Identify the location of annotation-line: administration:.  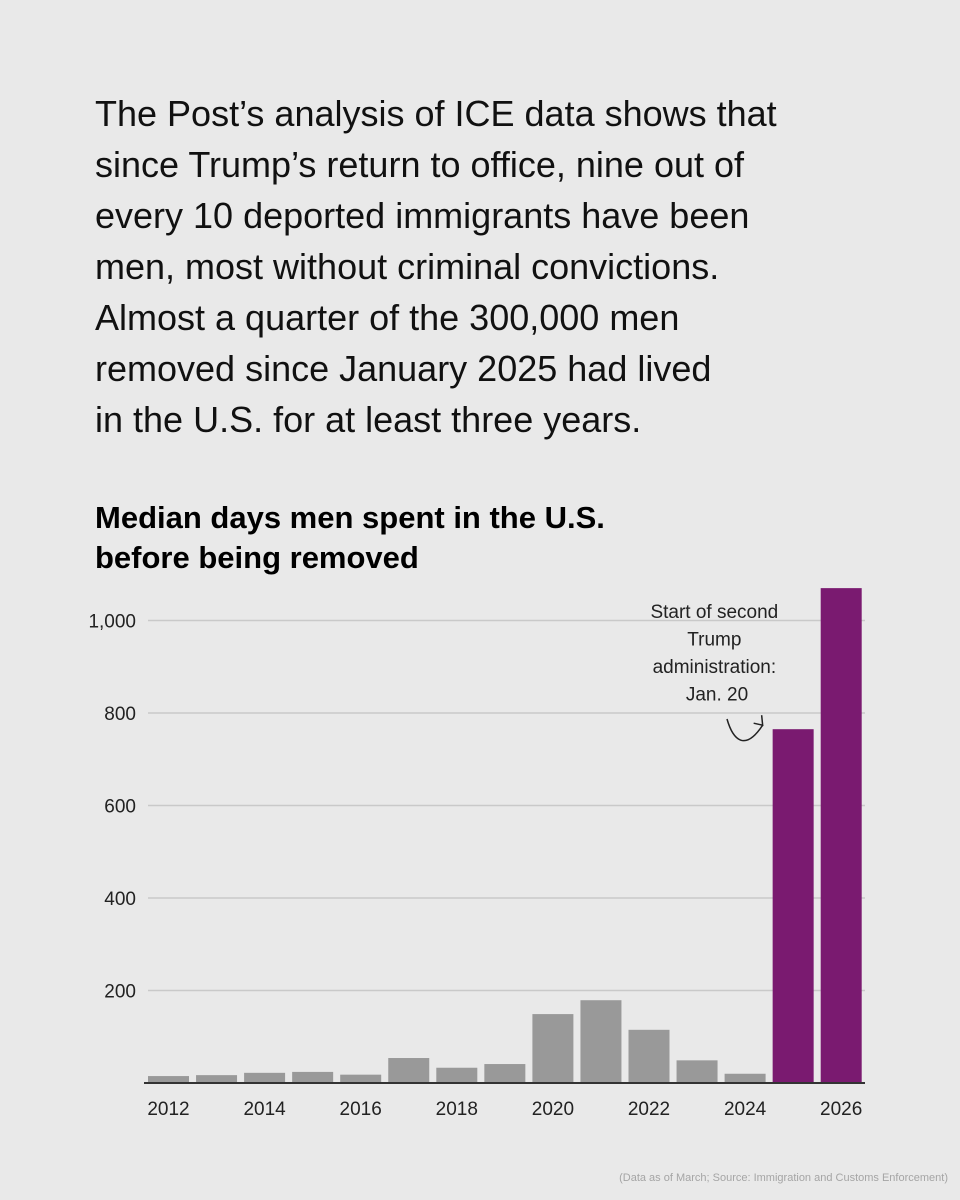
(715, 667).